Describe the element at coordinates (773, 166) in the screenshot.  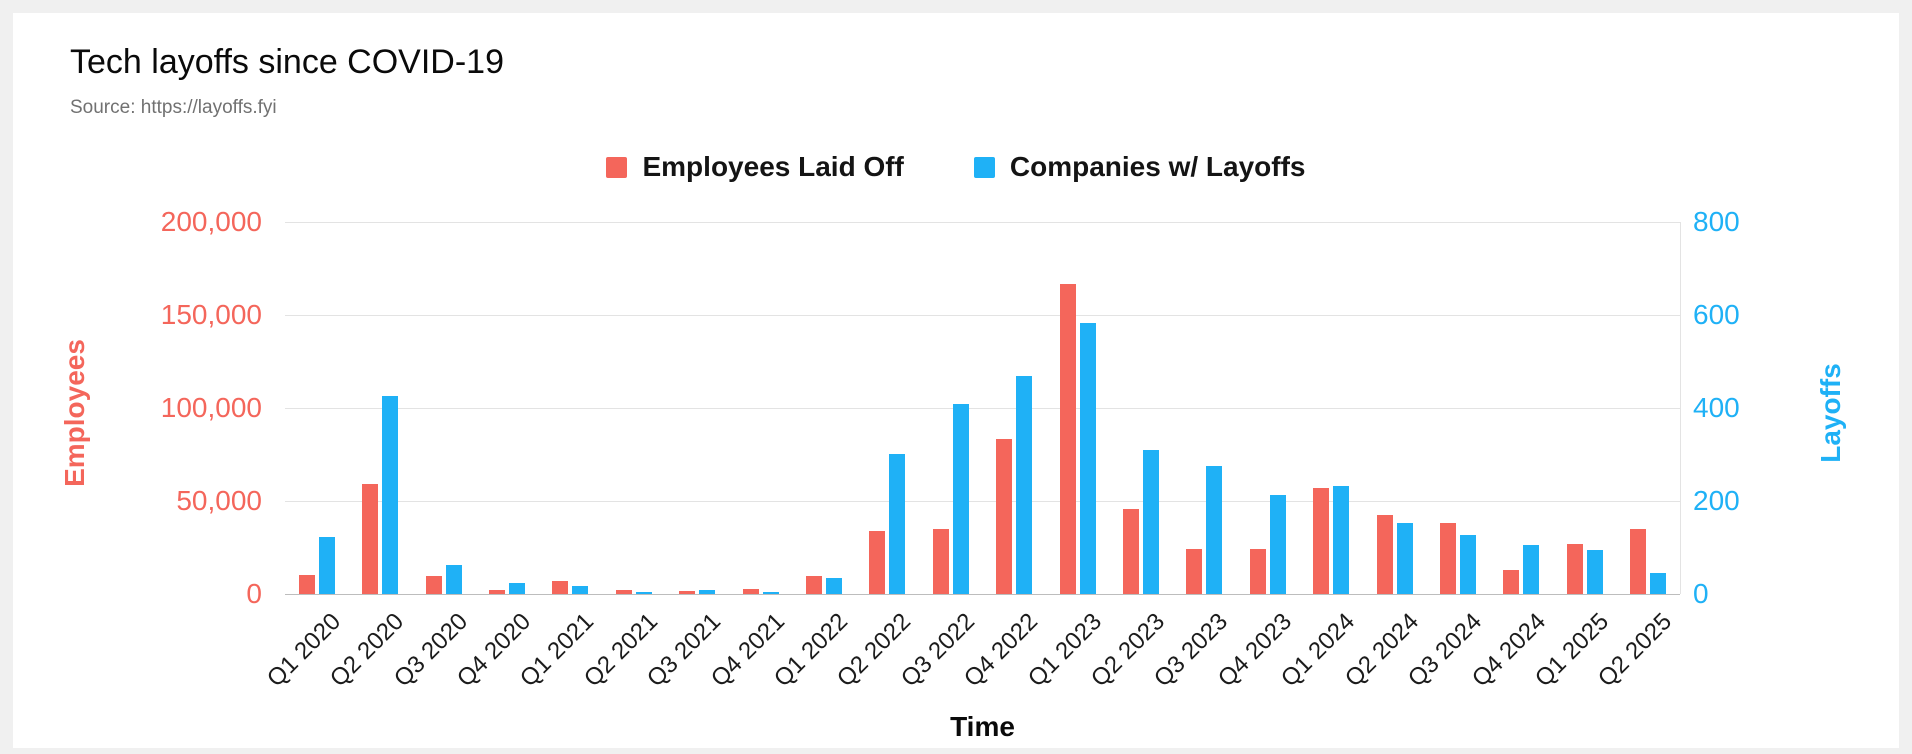
I see `legend-label-employees: Employees Laid Off` at that location.